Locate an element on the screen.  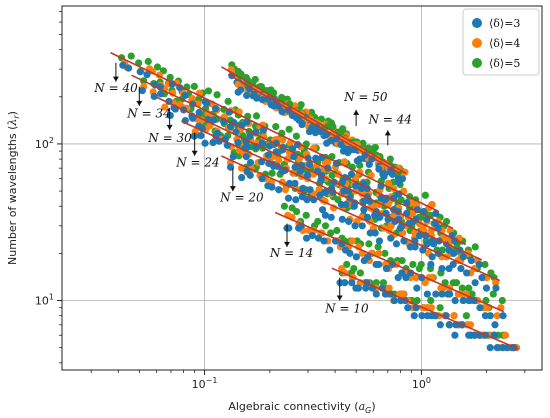
x-tick-label: 10⁰ is located at coordinates (421, 383).